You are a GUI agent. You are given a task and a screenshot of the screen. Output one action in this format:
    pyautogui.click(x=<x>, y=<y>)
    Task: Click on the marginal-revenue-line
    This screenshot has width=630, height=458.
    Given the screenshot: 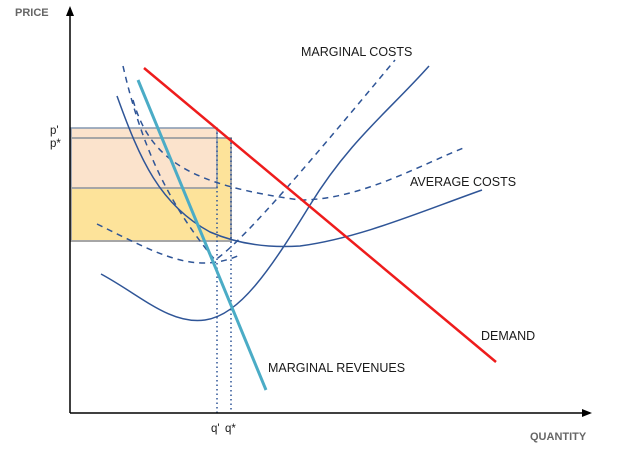 What is the action you would take?
    pyautogui.click(x=202, y=235)
    